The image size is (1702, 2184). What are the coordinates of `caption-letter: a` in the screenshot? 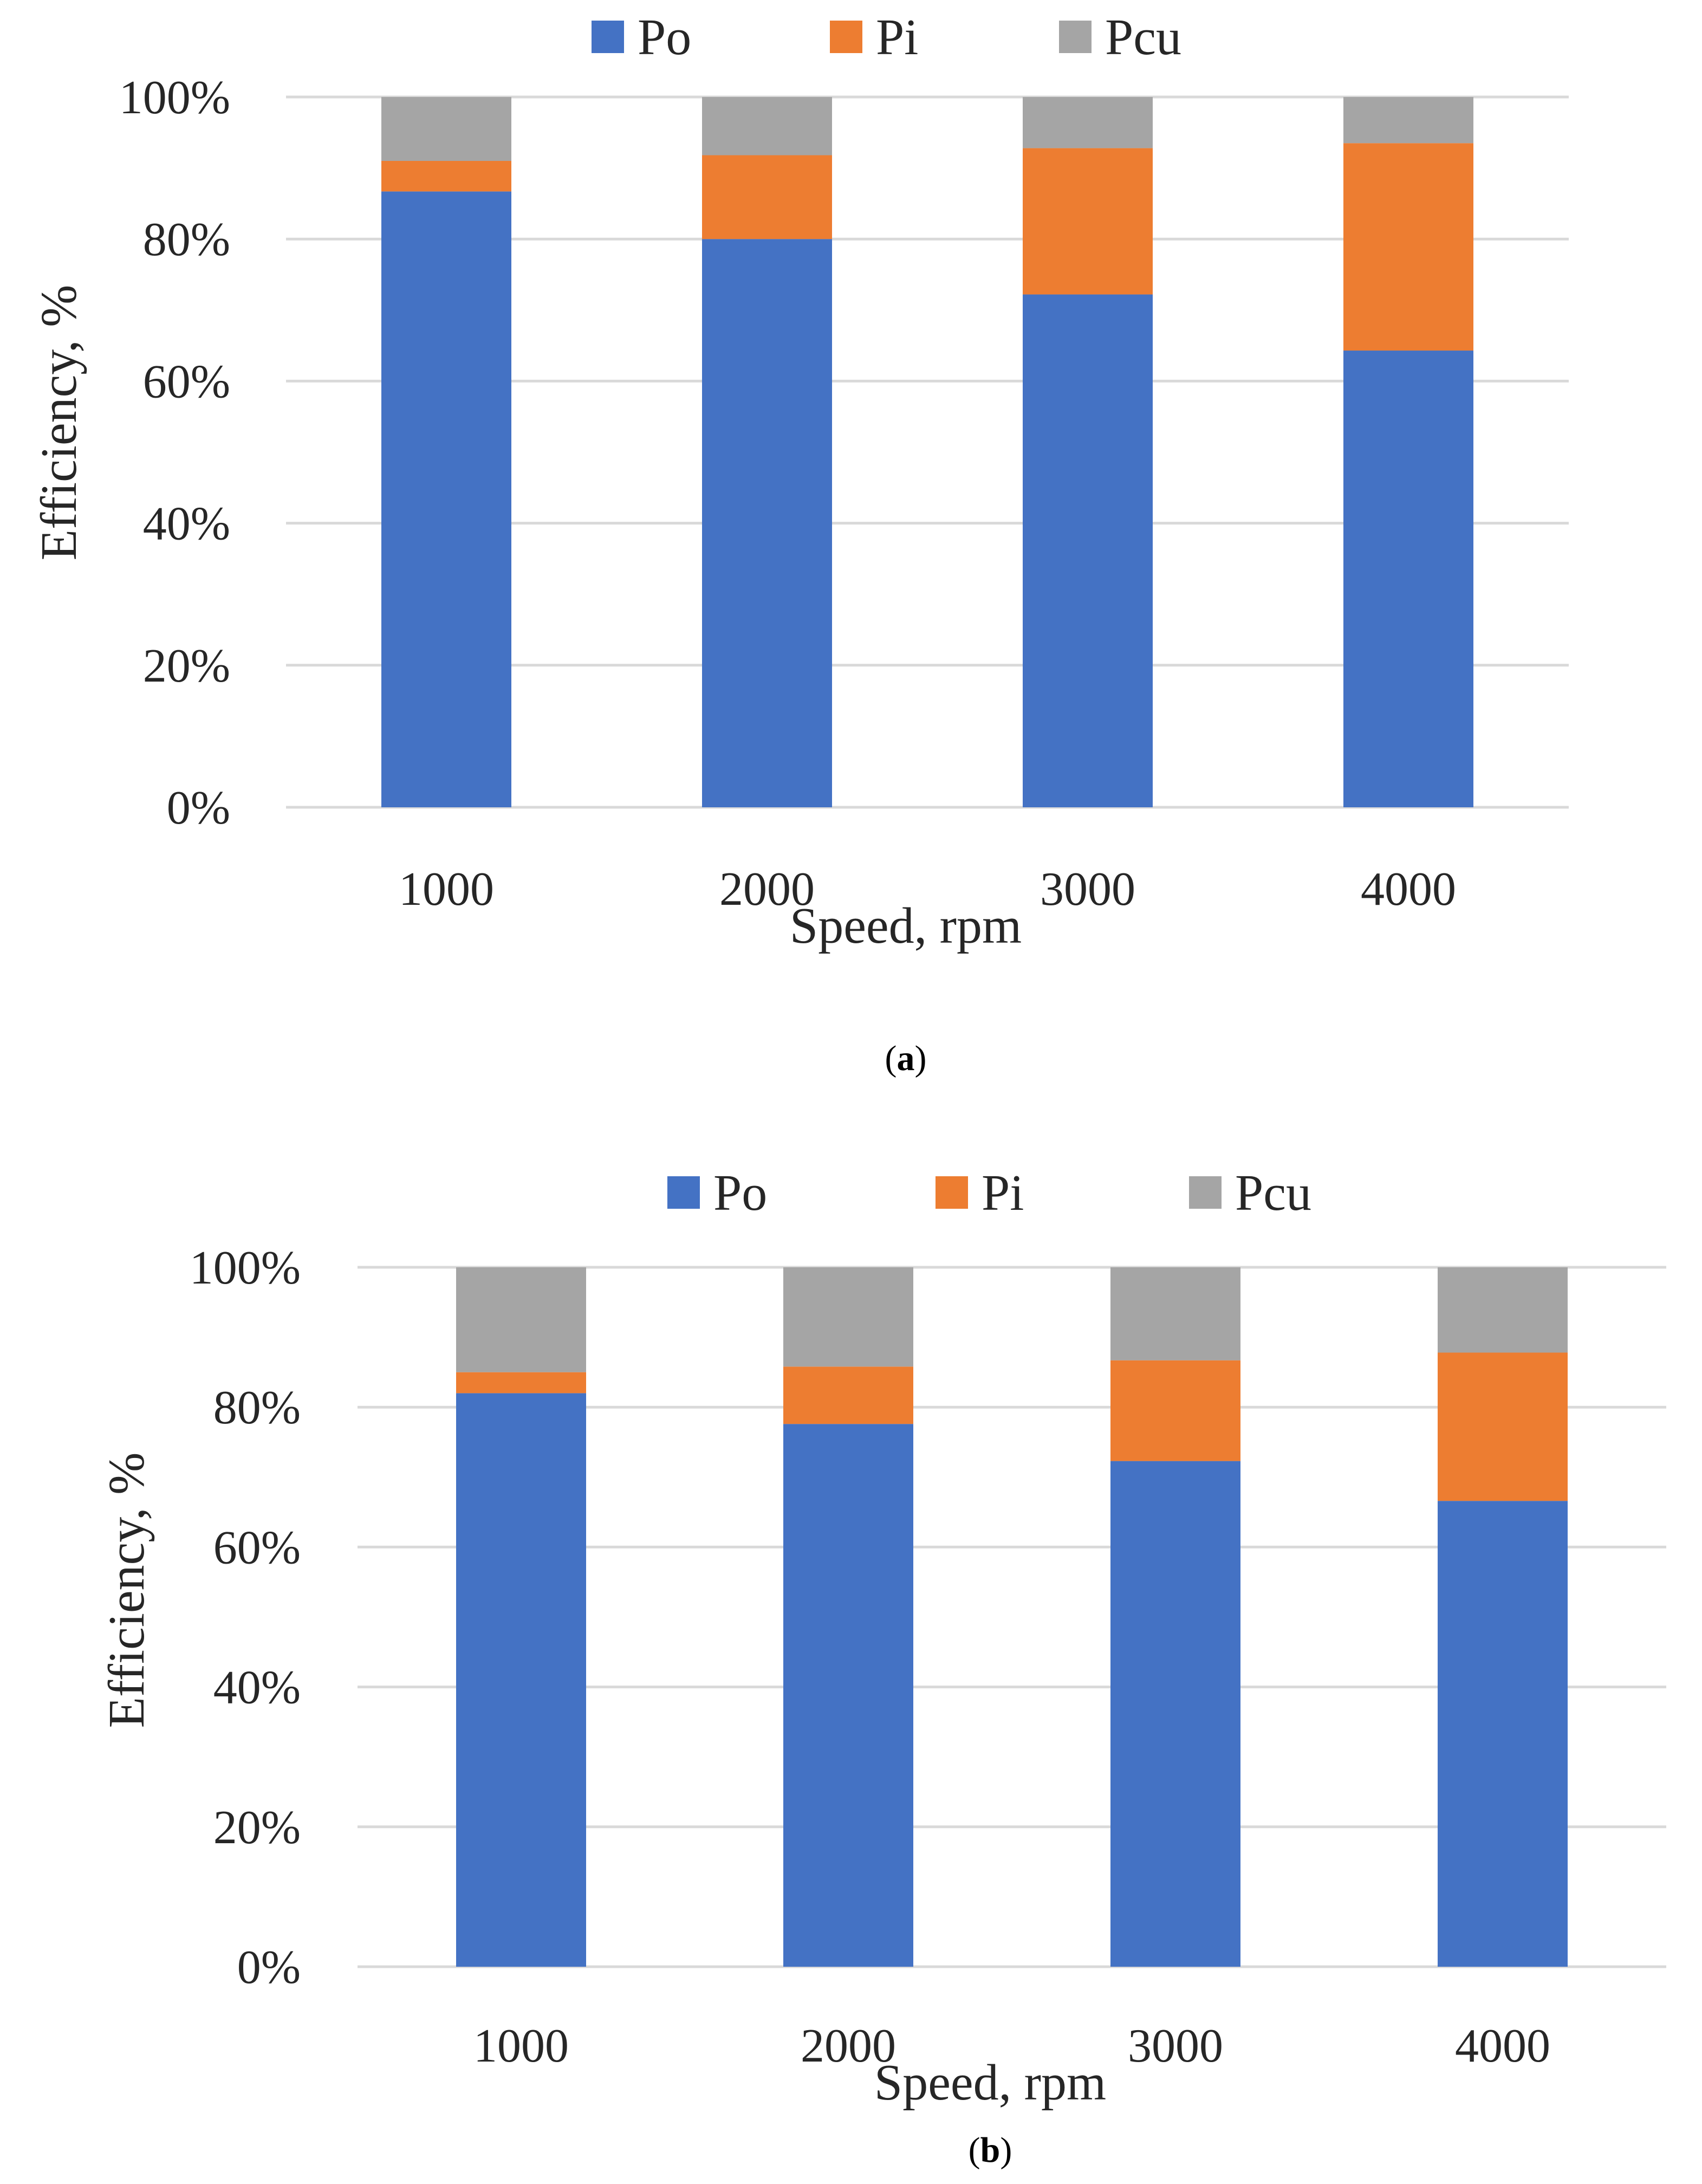 It's located at (906, 1058).